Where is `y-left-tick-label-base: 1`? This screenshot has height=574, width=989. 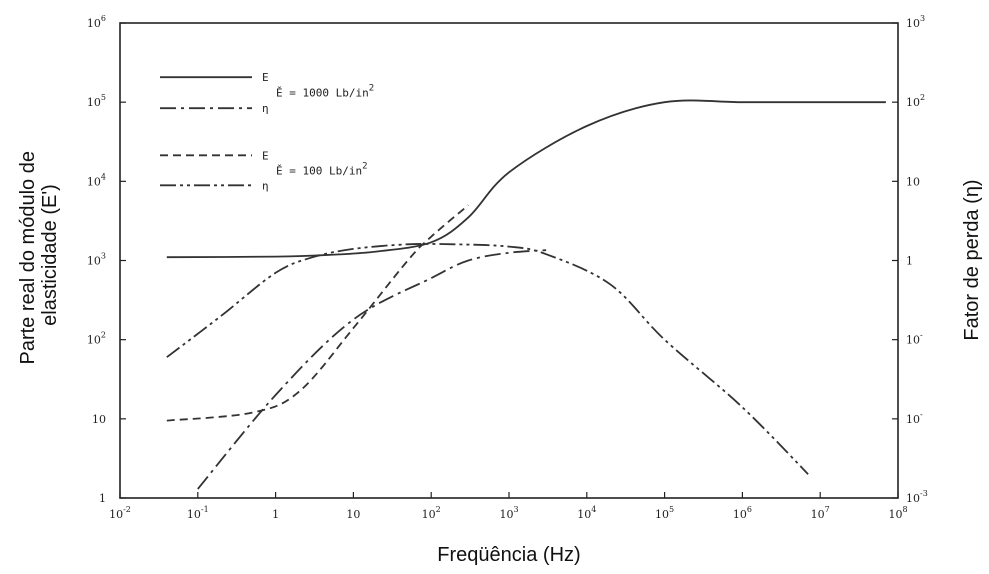
y-left-tick-label-base: 1 is located at coordinates (102, 498).